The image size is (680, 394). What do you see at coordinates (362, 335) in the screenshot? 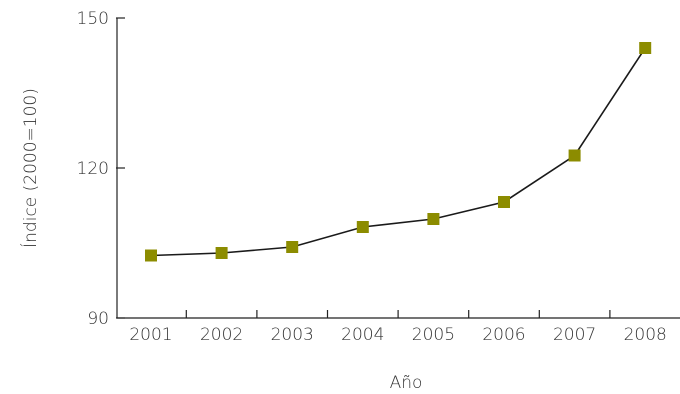
I see `x-tick-label: 2004` at bounding box center [362, 335].